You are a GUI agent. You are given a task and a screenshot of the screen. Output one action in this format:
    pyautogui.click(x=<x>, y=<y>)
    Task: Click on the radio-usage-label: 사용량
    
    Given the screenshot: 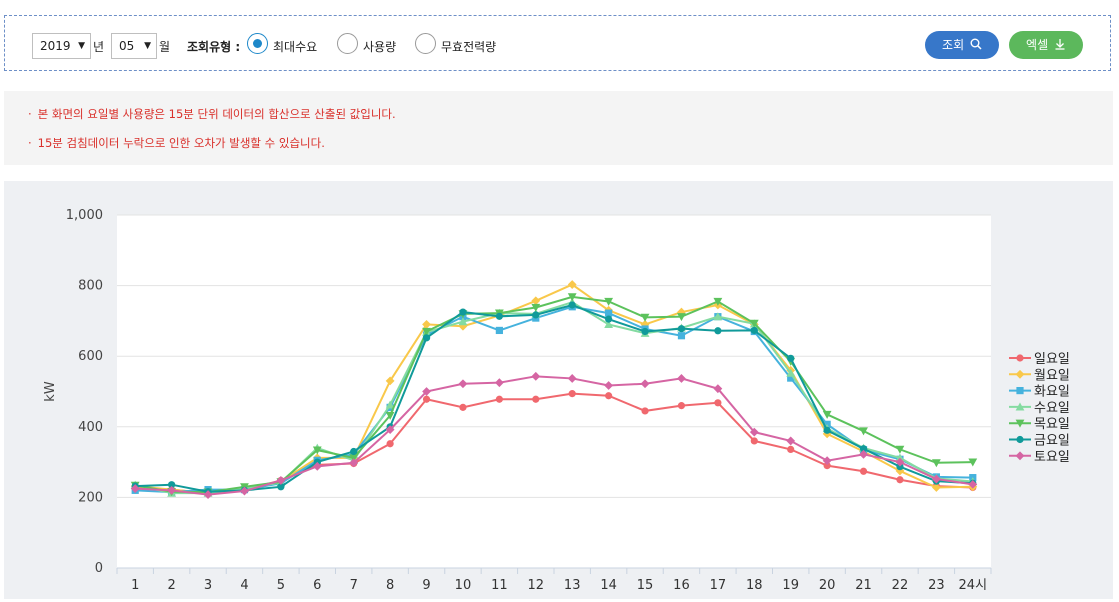 What is the action you would take?
    pyautogui.click(x=380, y=47)
    